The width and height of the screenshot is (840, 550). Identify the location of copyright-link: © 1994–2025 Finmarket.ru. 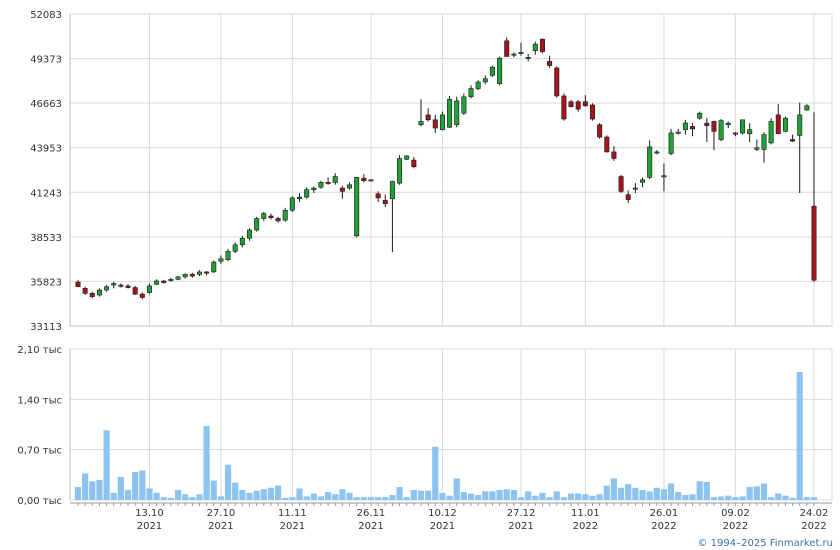
(765, 543).